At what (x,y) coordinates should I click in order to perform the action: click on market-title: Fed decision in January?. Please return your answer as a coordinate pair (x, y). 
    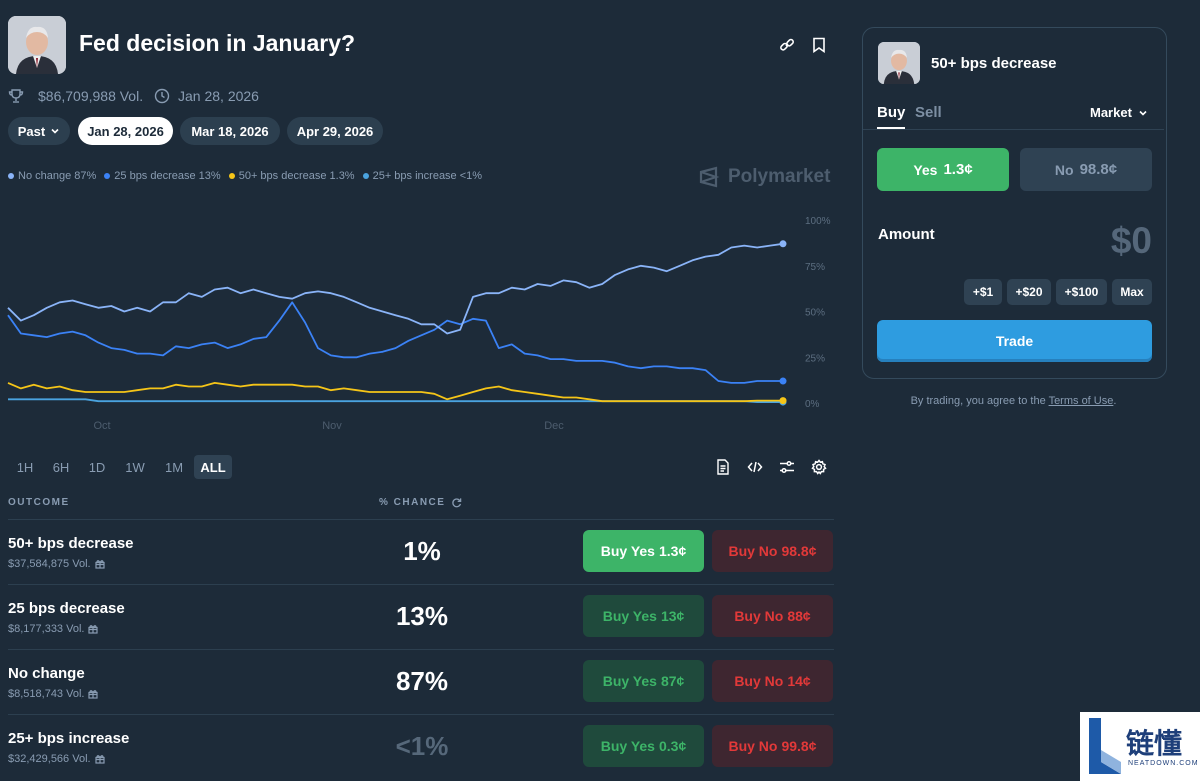
    Looking at the image, I should click on (217, 43).